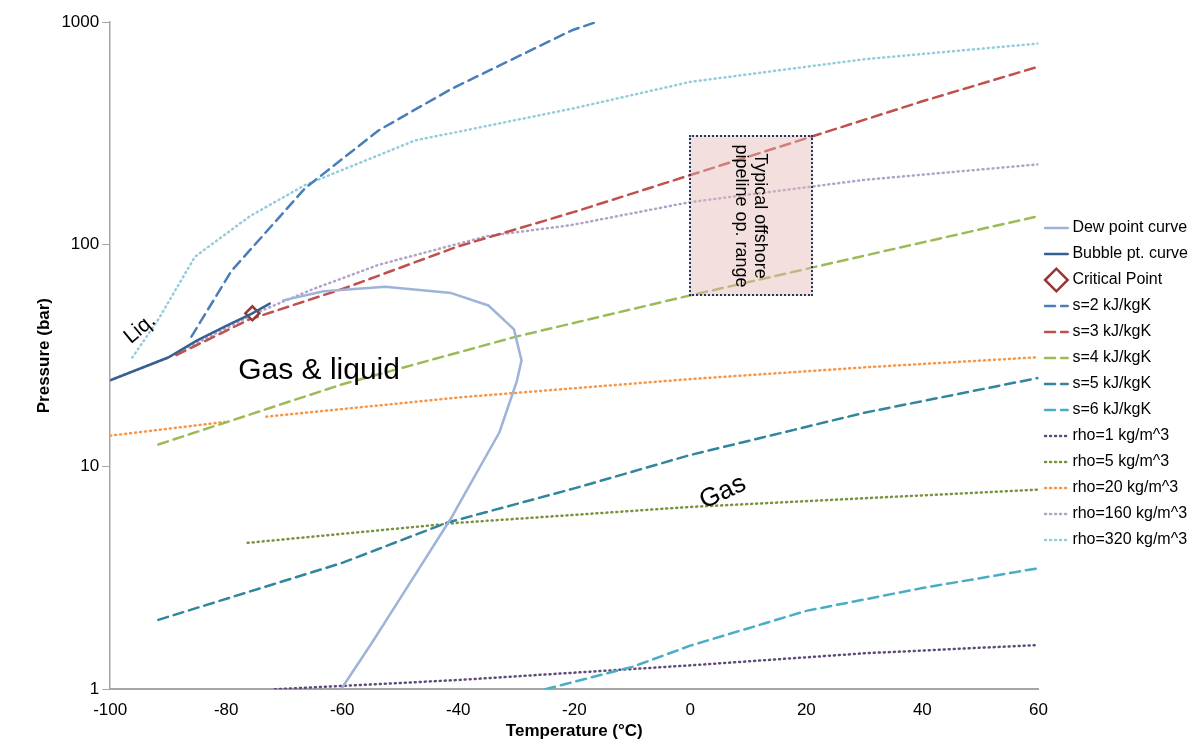 The image size is (1202, 746). What do you see at coordinates (690, 710) in the screenshot?
I see `x-tick-label: 0` at bounding box center [690, 710].